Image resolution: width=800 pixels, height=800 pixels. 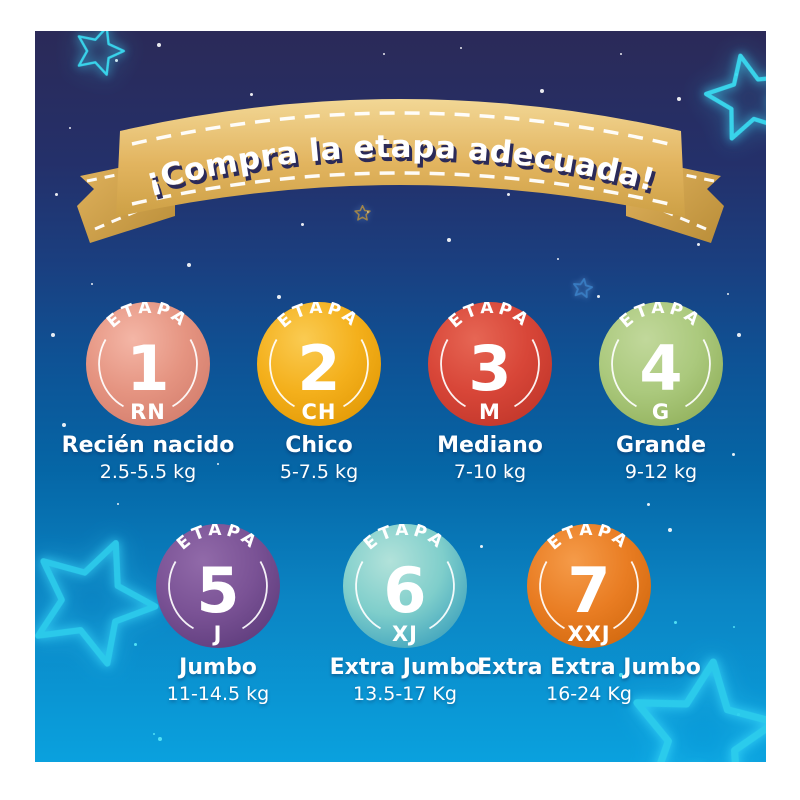 I want to click on stage-2-chico: ETAPA 2 CH Chico 5-7.5 kg, so click(x=319, y=392).